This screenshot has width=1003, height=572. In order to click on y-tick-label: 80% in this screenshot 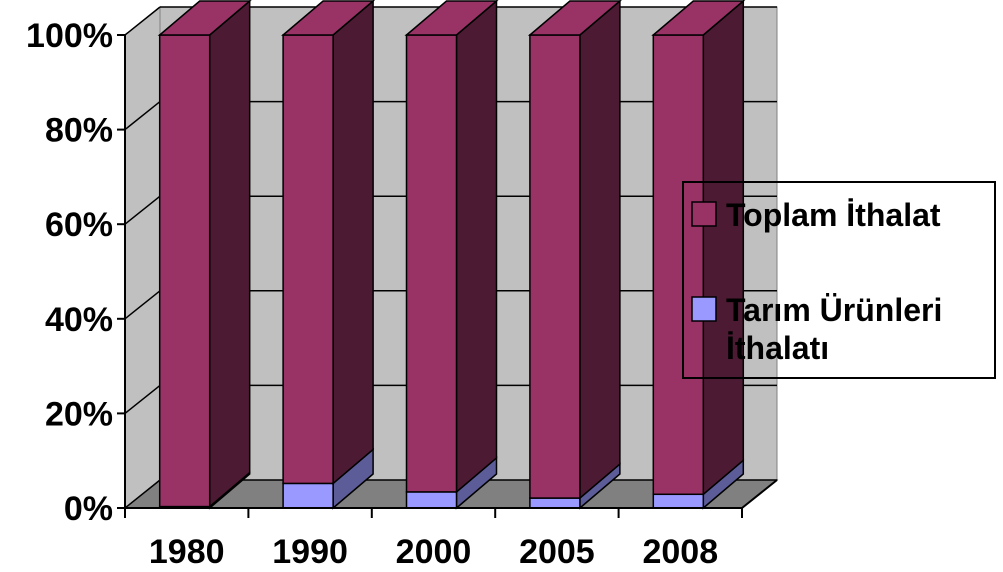, I will do `click(79, 131)`.